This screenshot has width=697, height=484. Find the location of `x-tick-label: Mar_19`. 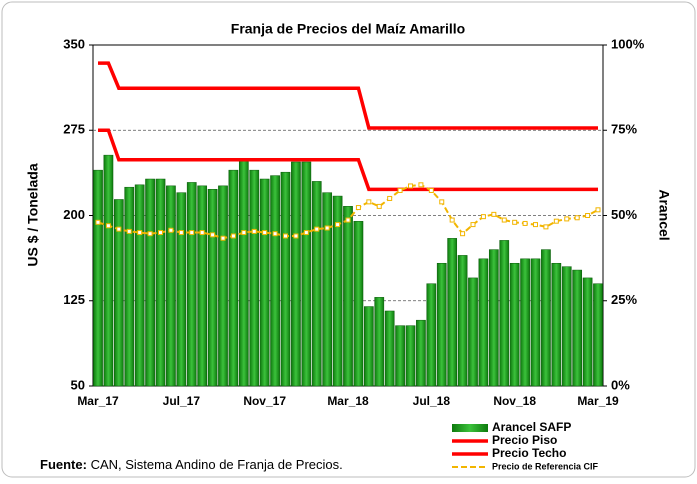

x-tick-label: Mar_19 is located at coordinates (598, 401).